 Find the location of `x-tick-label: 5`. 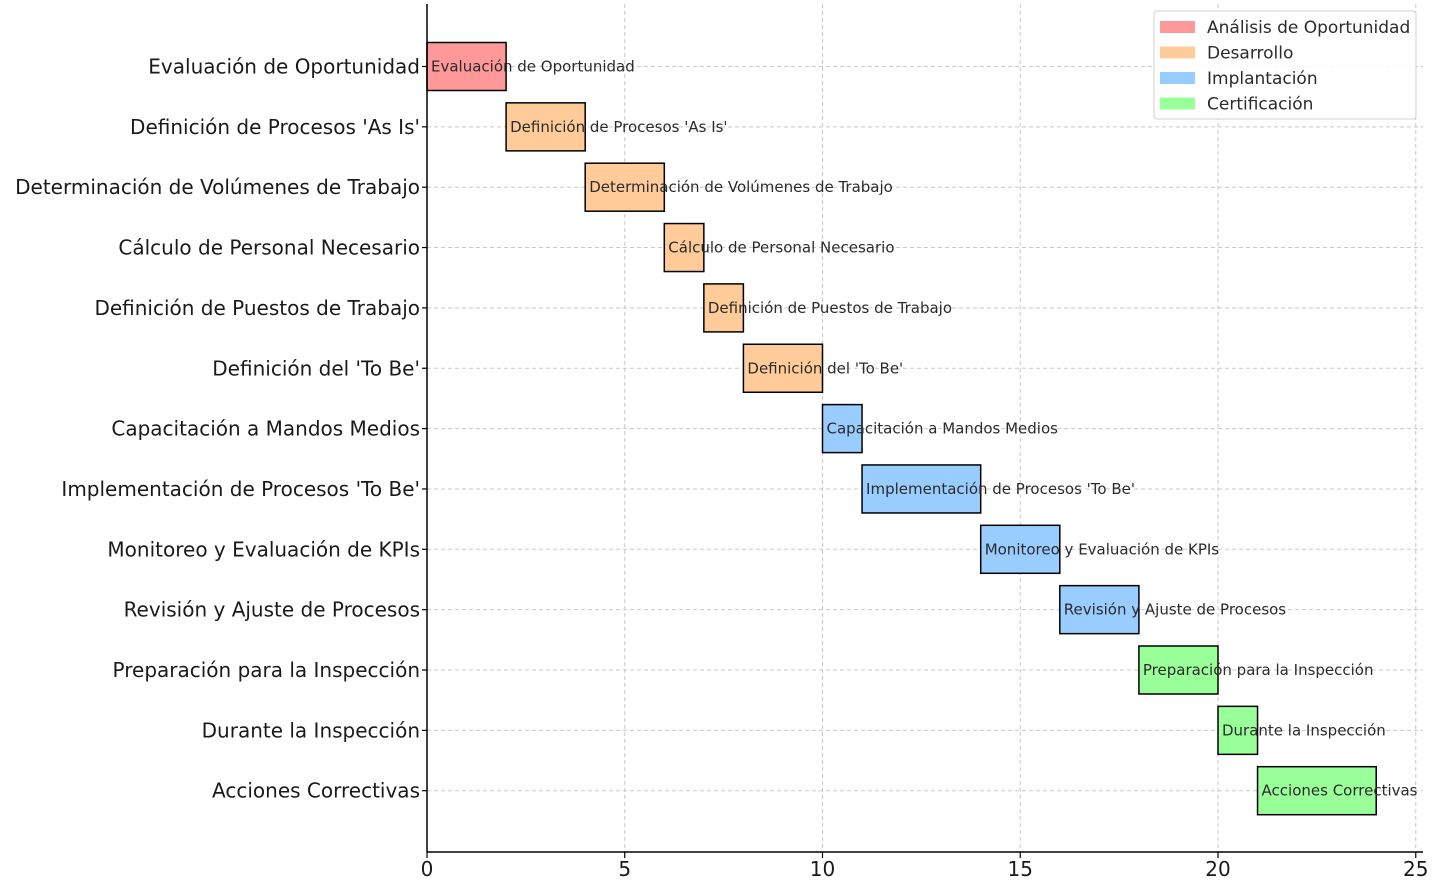

x-tick-label: 5 is located at coordinates (624, 869).